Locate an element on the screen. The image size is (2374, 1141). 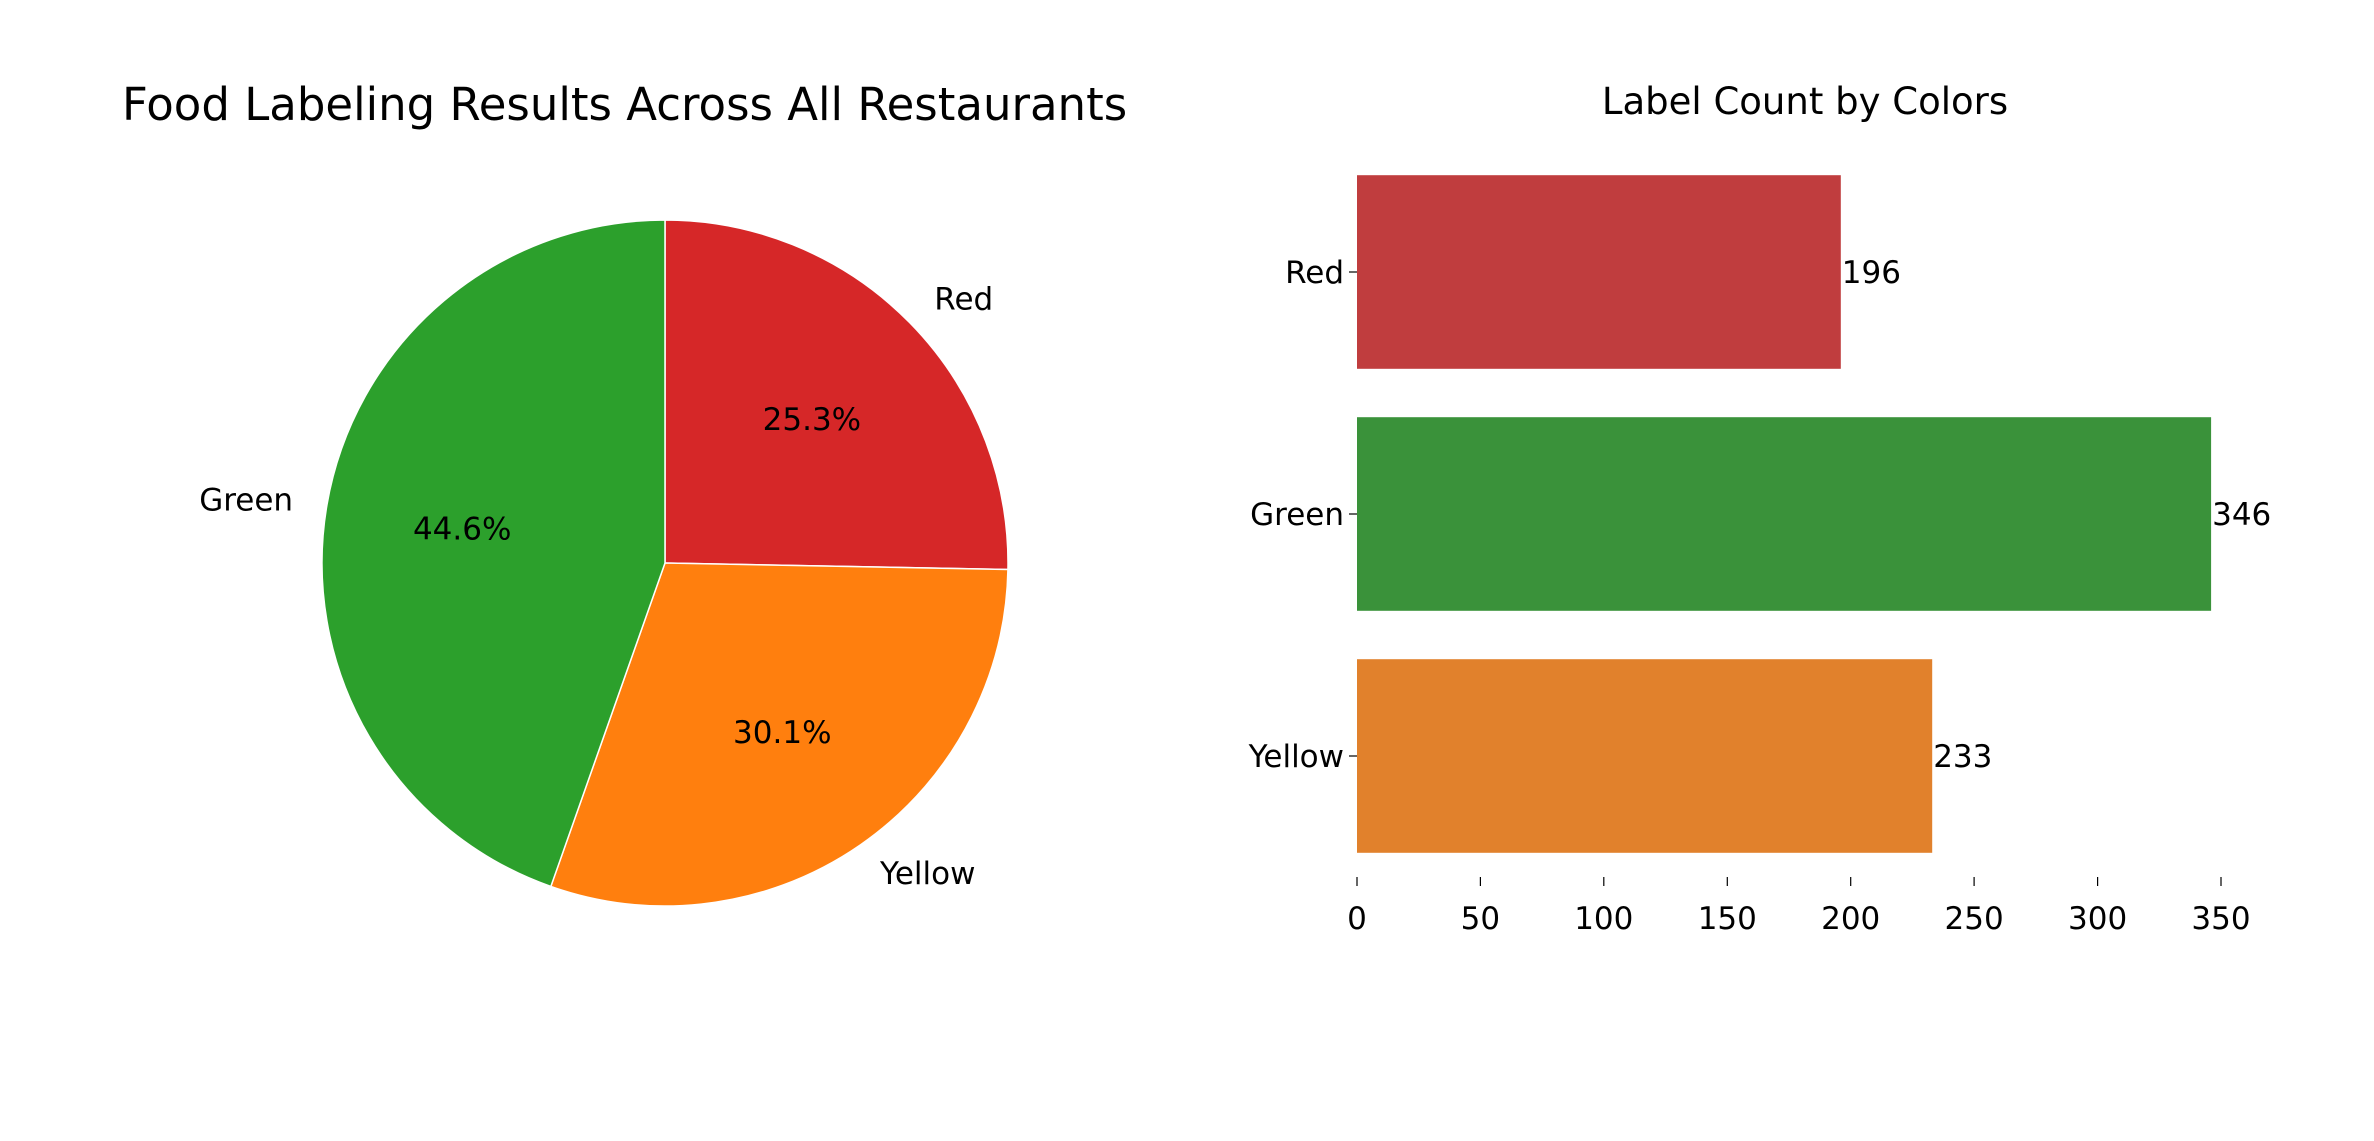
x-tick-label-50: 50 is located at coordinates (1480, 919).